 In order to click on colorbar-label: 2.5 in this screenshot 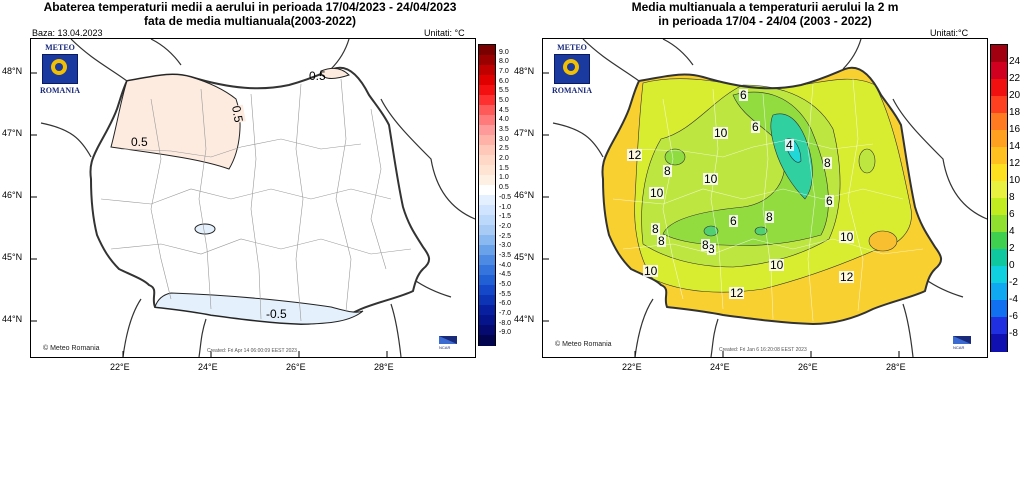, I will do `click(504, 149)`.